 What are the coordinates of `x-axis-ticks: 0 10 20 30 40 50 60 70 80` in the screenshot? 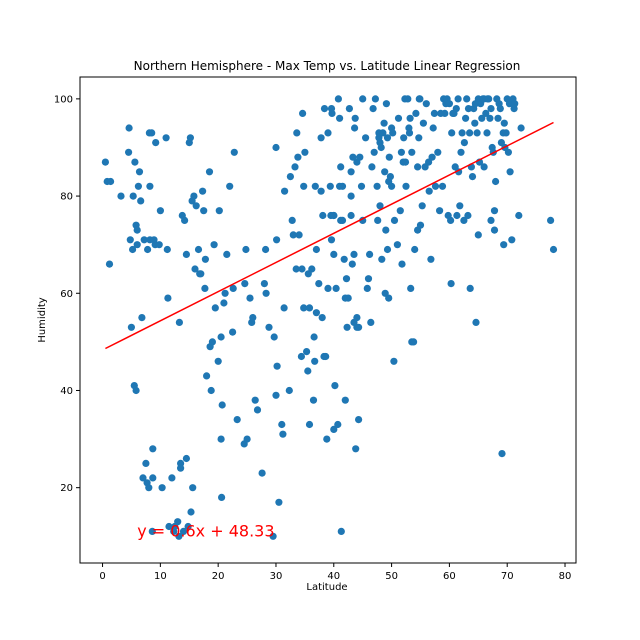 It's located at (335, 572).